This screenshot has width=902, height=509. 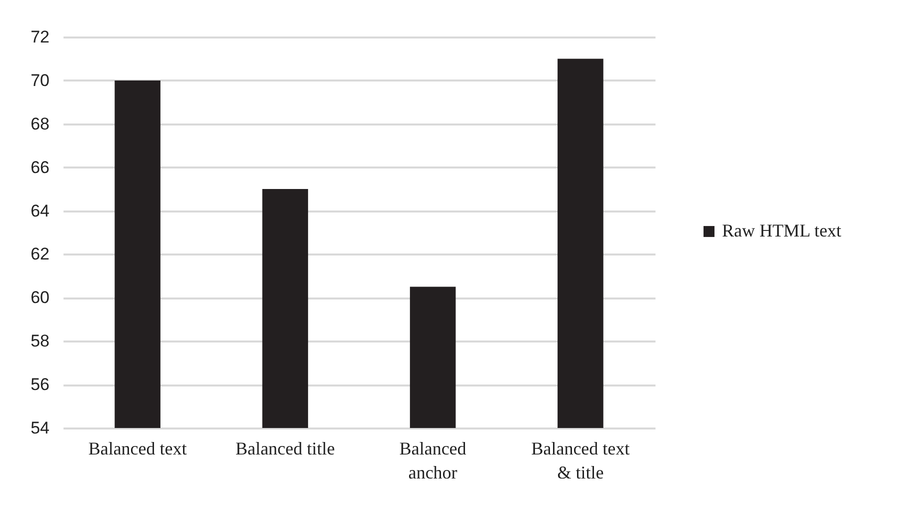 I want to click on y-tick-label: 56, so click(x=40, y=384).